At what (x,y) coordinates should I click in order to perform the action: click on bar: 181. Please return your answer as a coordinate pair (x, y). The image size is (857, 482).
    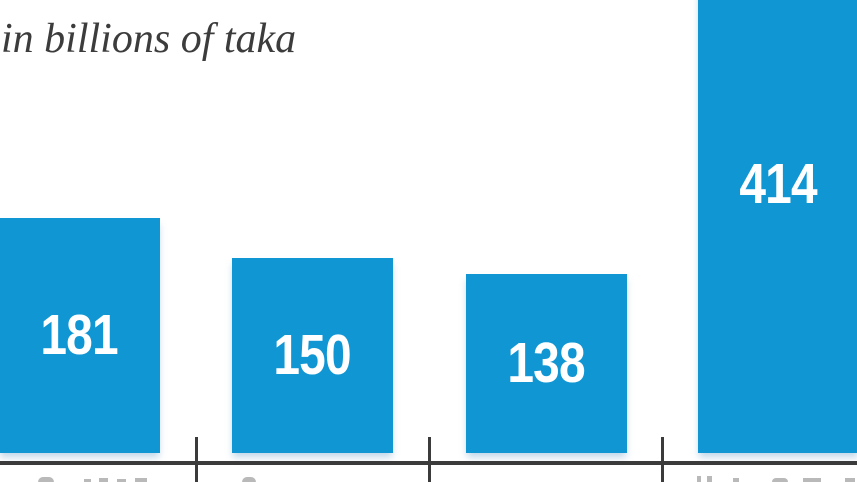
    Looking at the image, I should click on (80, 335).